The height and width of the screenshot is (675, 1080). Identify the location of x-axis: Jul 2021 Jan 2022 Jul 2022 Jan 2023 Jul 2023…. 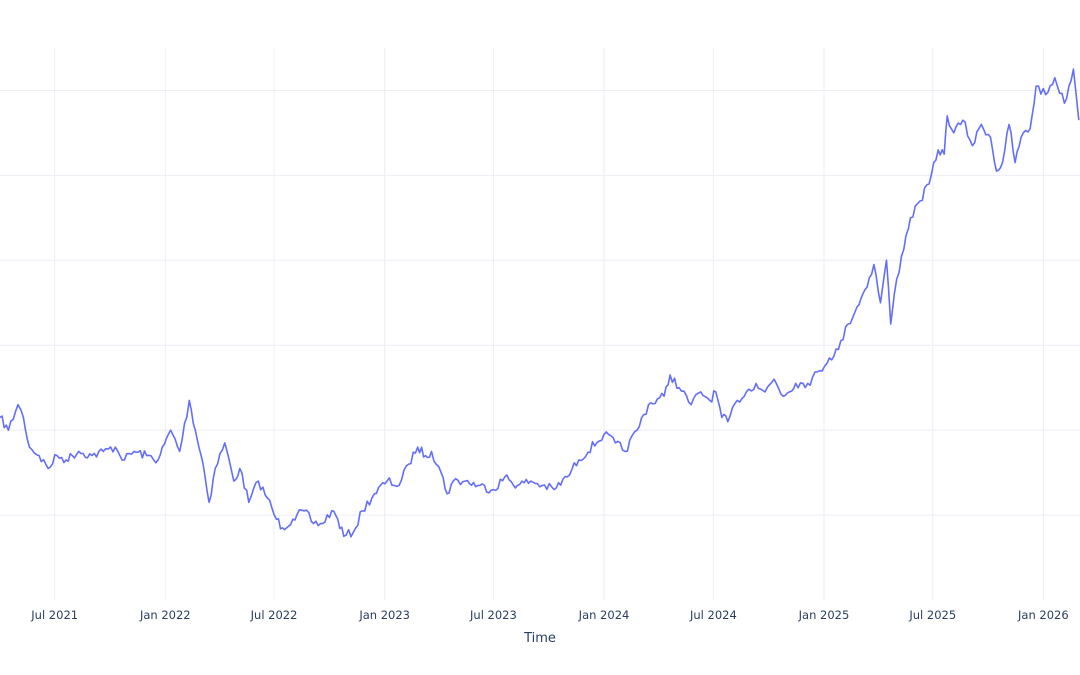
(549, 615).